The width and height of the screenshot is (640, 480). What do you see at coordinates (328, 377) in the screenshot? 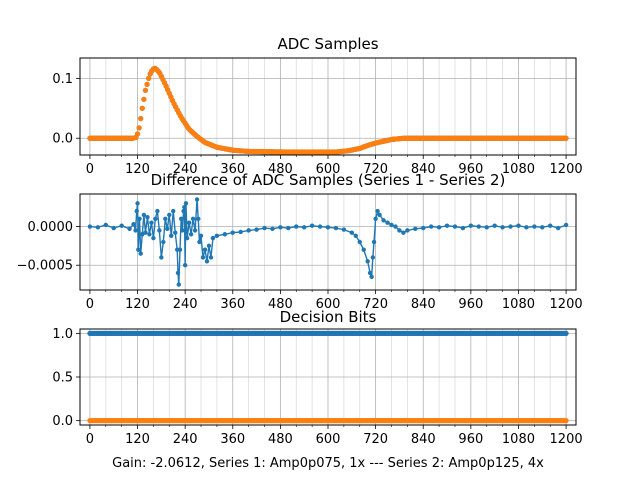
I see `decision-bits-marks` at bounding box center [328, 377].